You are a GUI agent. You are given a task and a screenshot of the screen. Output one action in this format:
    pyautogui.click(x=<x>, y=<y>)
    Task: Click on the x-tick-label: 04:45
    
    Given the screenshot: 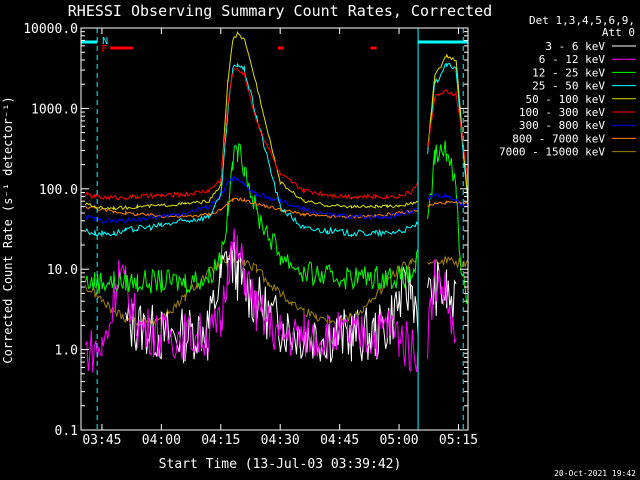 What is the action you would take?
    pyautogui.click(x=339, y=440)
    